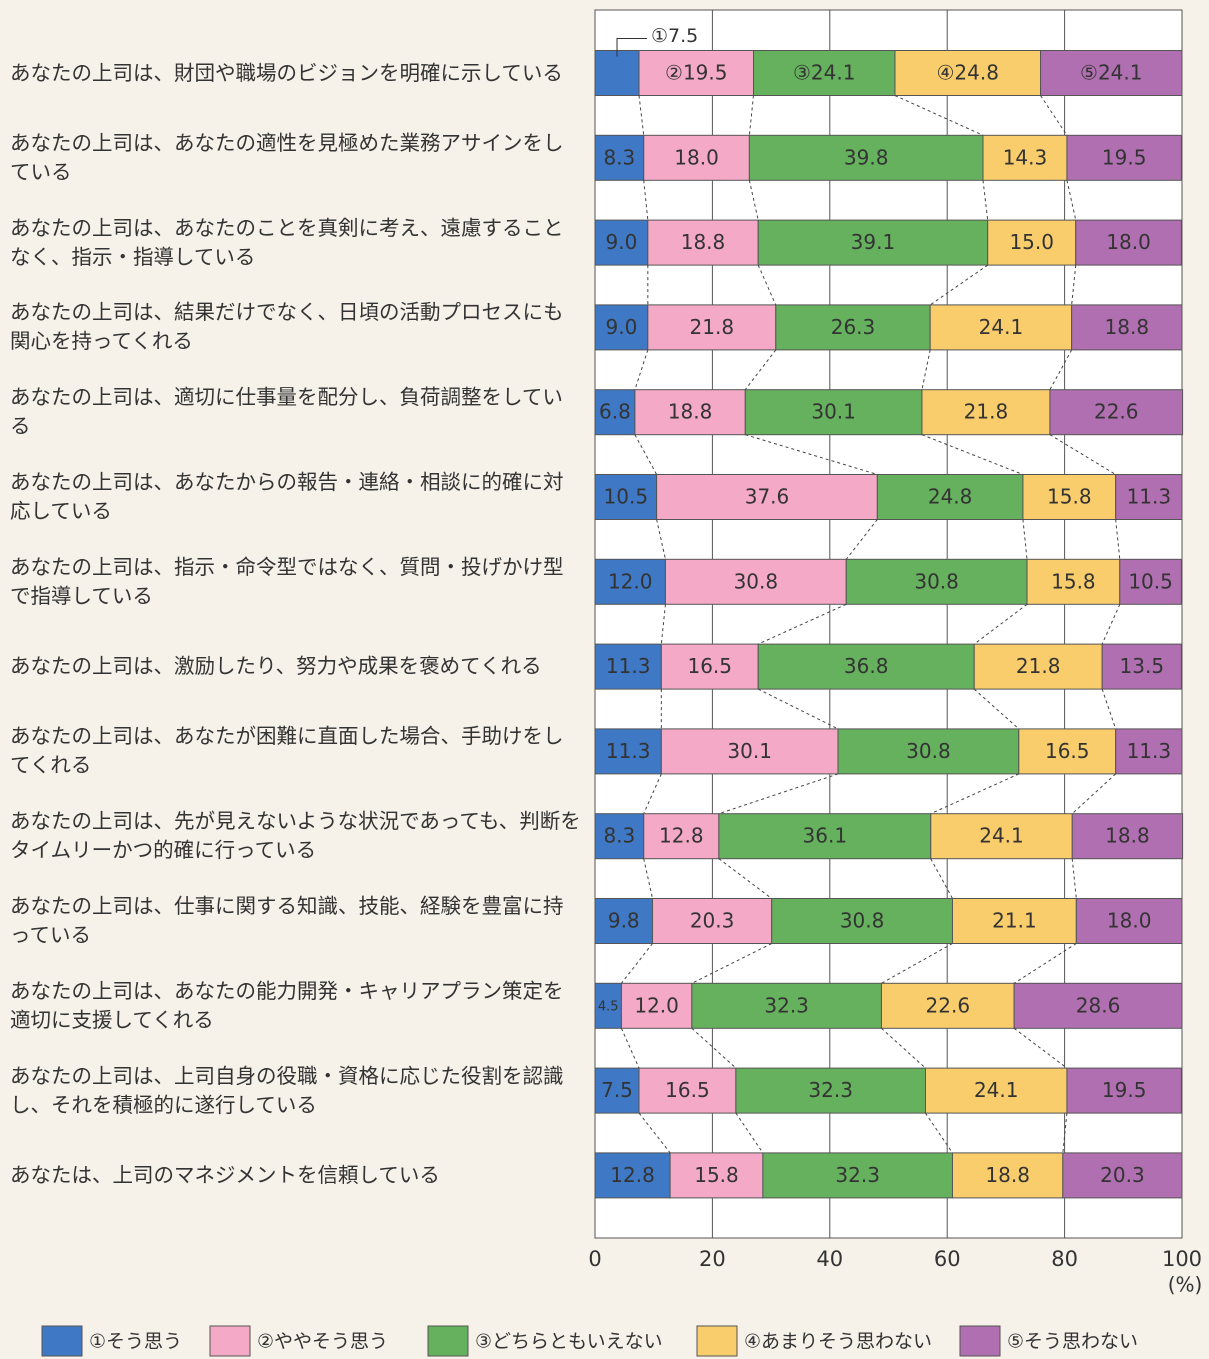  Describe the element at coordinates (1031, 242) in the screenshot. I see `value-label: 15.0` at that location.